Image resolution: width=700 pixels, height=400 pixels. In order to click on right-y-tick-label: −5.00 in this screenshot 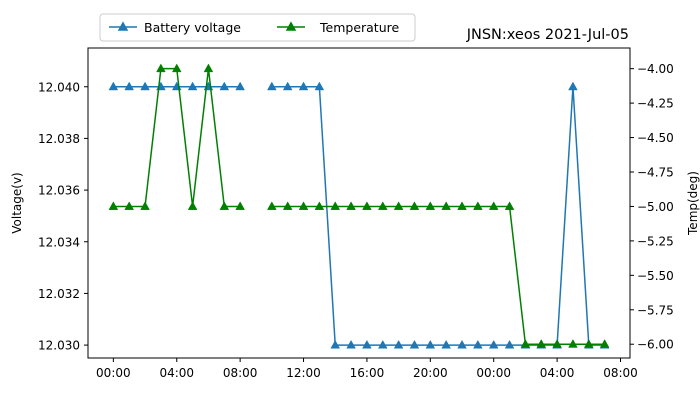, I will do `click(655, 207)`.